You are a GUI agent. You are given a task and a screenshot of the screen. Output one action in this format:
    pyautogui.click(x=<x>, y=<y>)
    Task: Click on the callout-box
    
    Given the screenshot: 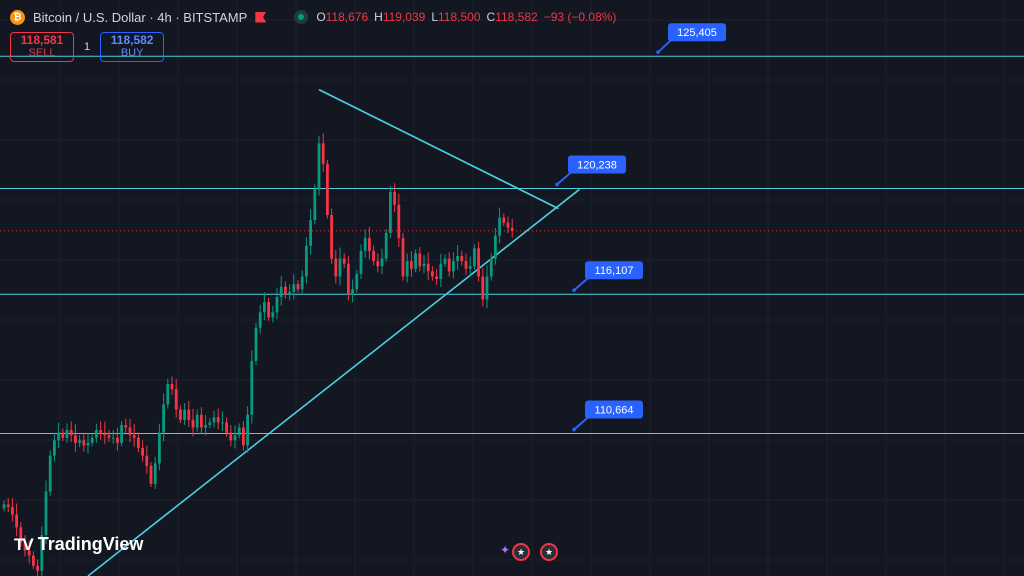 What is the action you would take?
    pyautogui.click(x=697, y=32)
    